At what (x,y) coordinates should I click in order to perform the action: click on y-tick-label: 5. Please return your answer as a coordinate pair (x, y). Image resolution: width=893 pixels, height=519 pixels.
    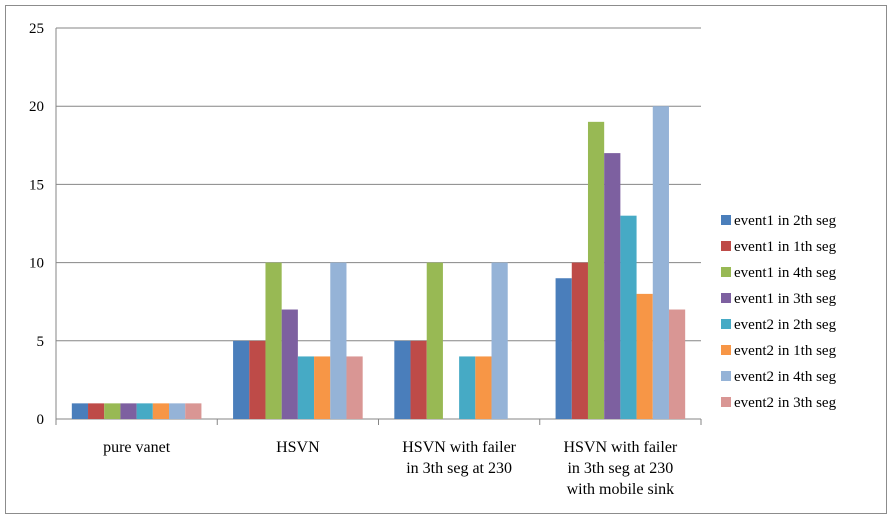
    Looking at the image, I should click on (41, 342).